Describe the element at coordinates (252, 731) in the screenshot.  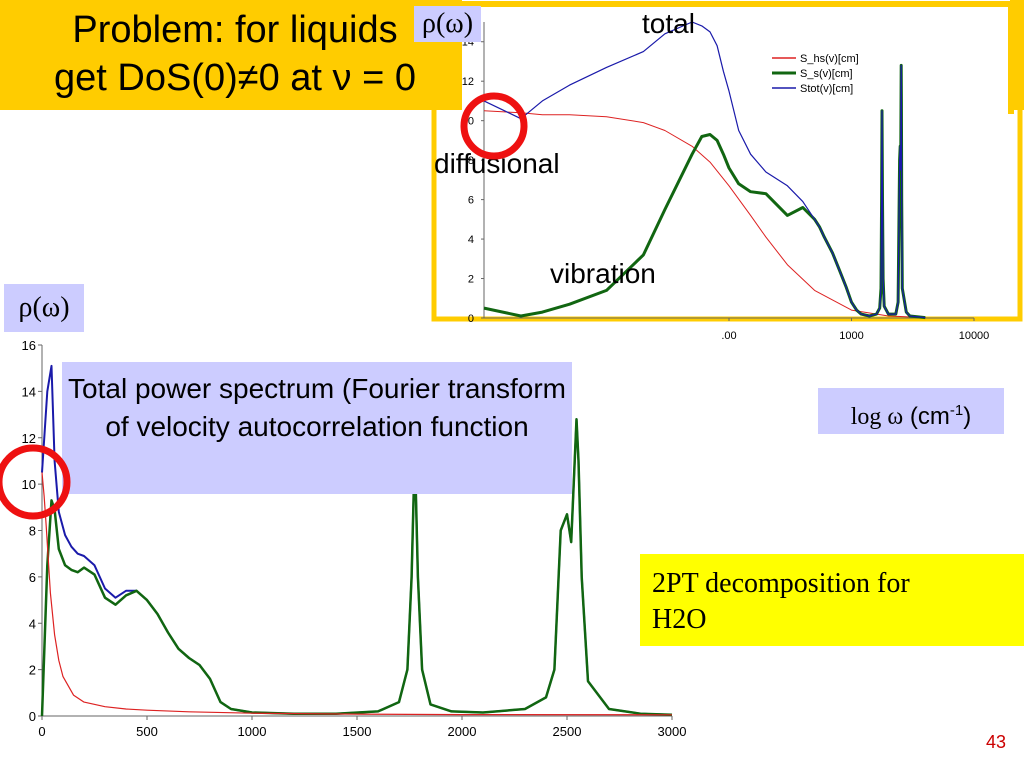
I see `x-tick-label: 1000` at that location.